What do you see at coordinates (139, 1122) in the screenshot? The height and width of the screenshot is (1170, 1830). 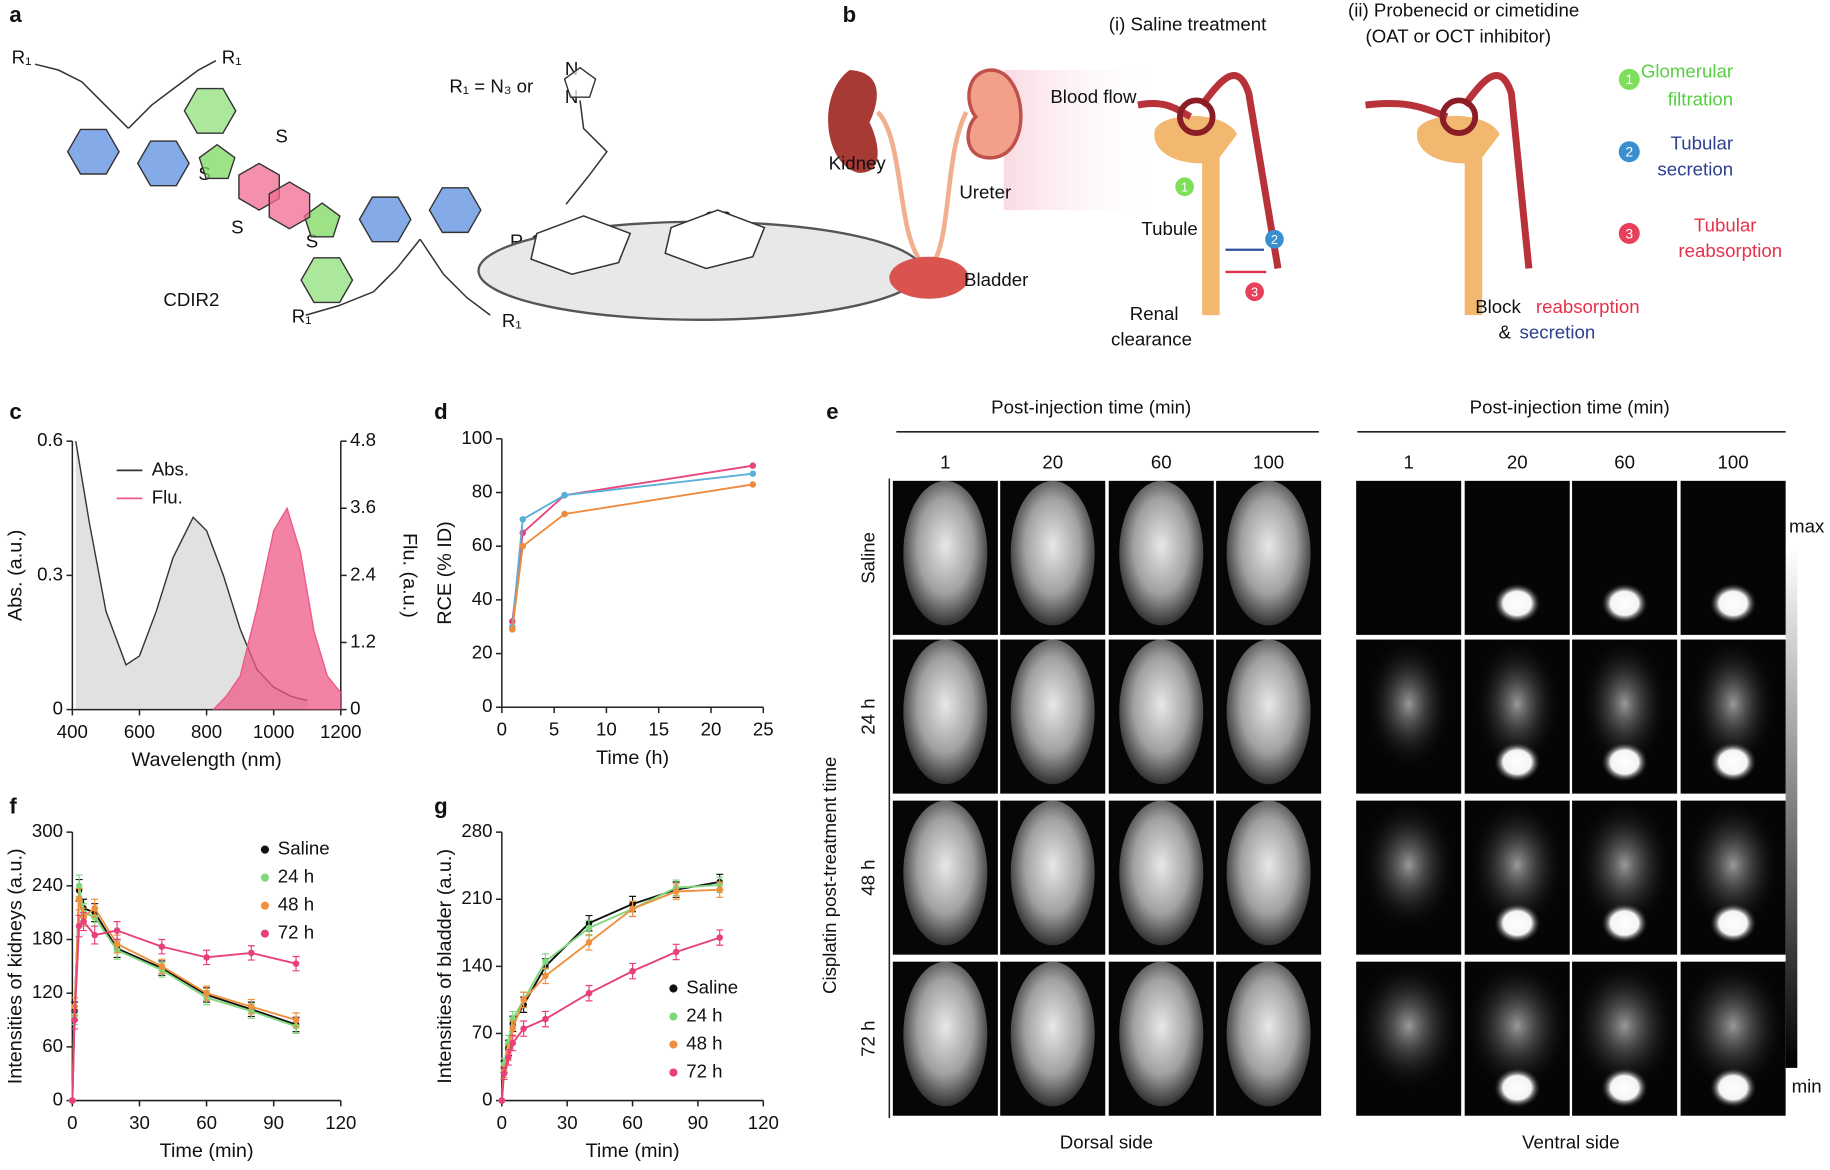 I see `x-tick-label: 30` at bounding box center [139, 1122].